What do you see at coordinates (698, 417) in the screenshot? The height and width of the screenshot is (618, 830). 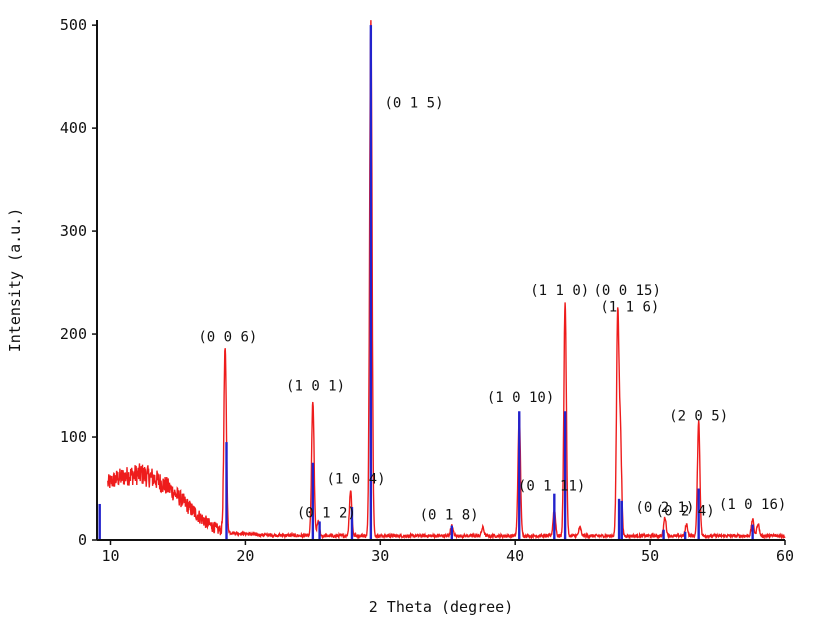 I see `peak-label: (2 0 5)` at bounding box center [698, 417].